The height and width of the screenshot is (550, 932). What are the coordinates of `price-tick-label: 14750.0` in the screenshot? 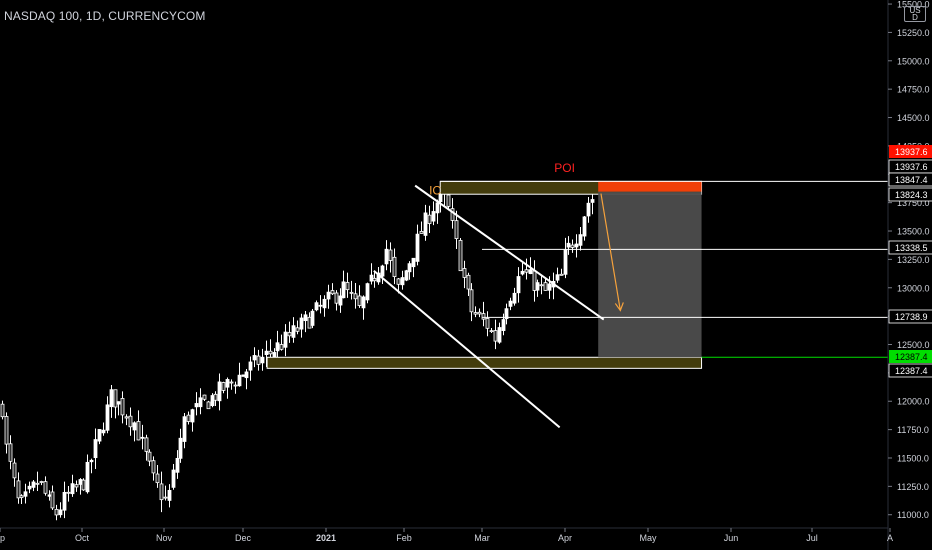 It's located at (913, 90).